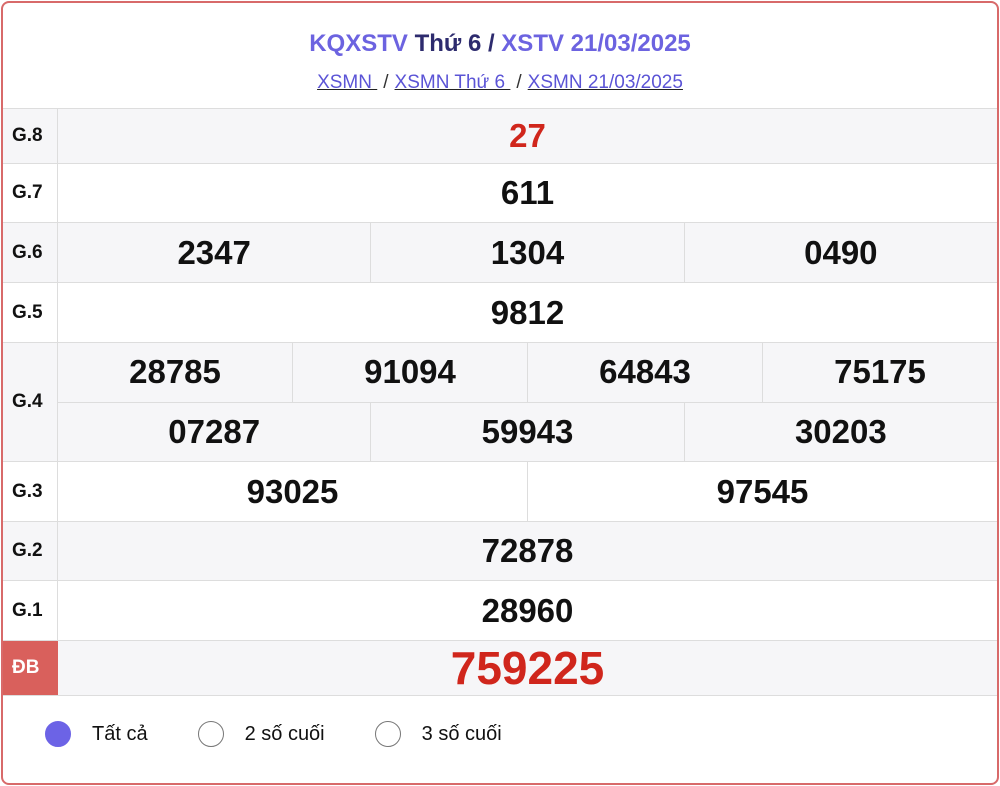 The width and height of the screenshot is (1000, 786). What do you see at coordinates (596, 43) in the screenshot?
I see `title-date: XSTV 21/03/2025` at bounding box center [596, 43].